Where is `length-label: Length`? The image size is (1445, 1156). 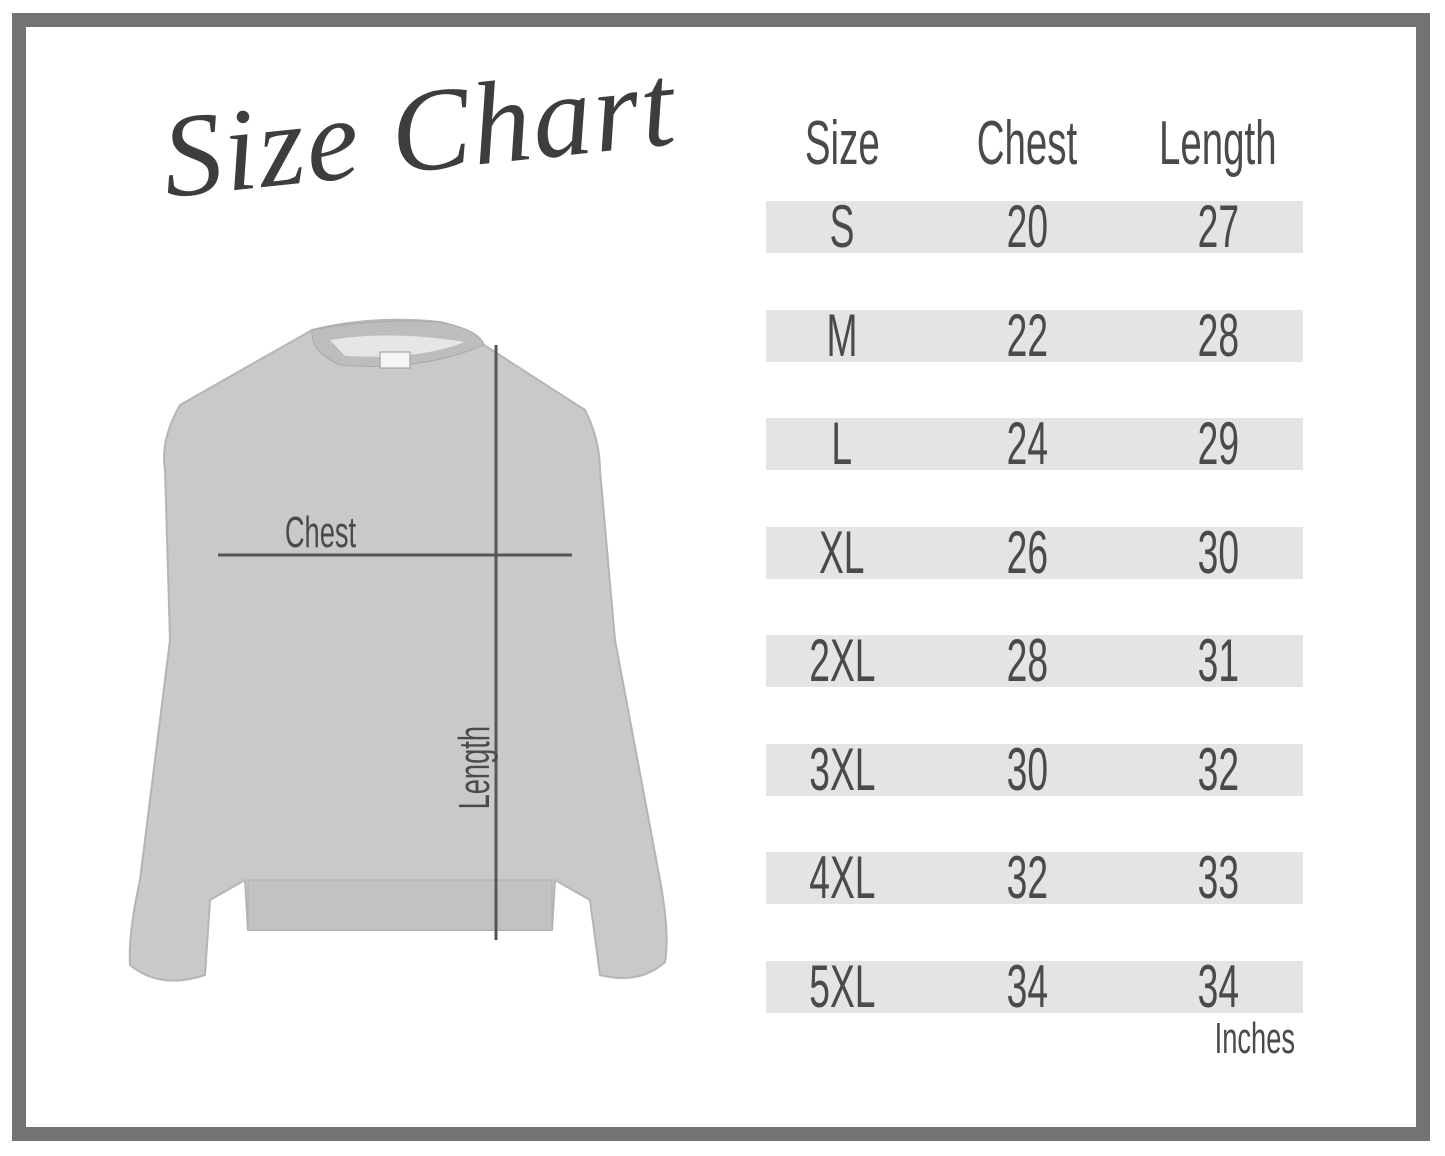
length-label: Length is located at coordinates (474, 767).